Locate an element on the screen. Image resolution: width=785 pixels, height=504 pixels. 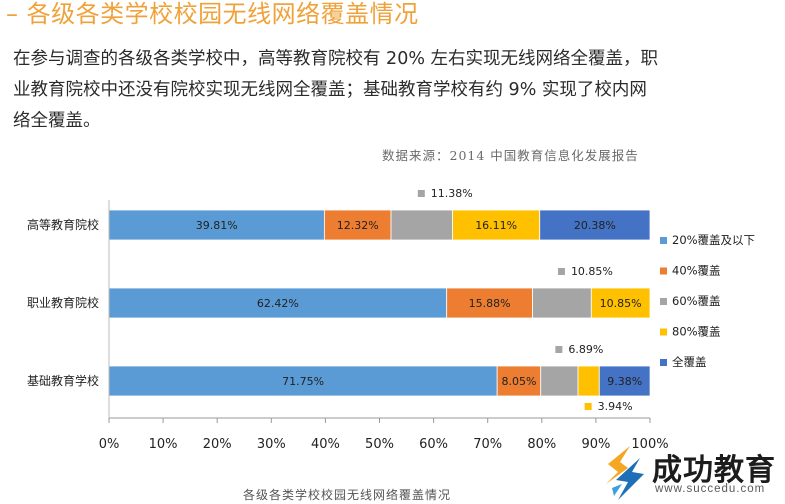
legend-label: 20%覆盖及以下 is located at coordinates (713, 240).